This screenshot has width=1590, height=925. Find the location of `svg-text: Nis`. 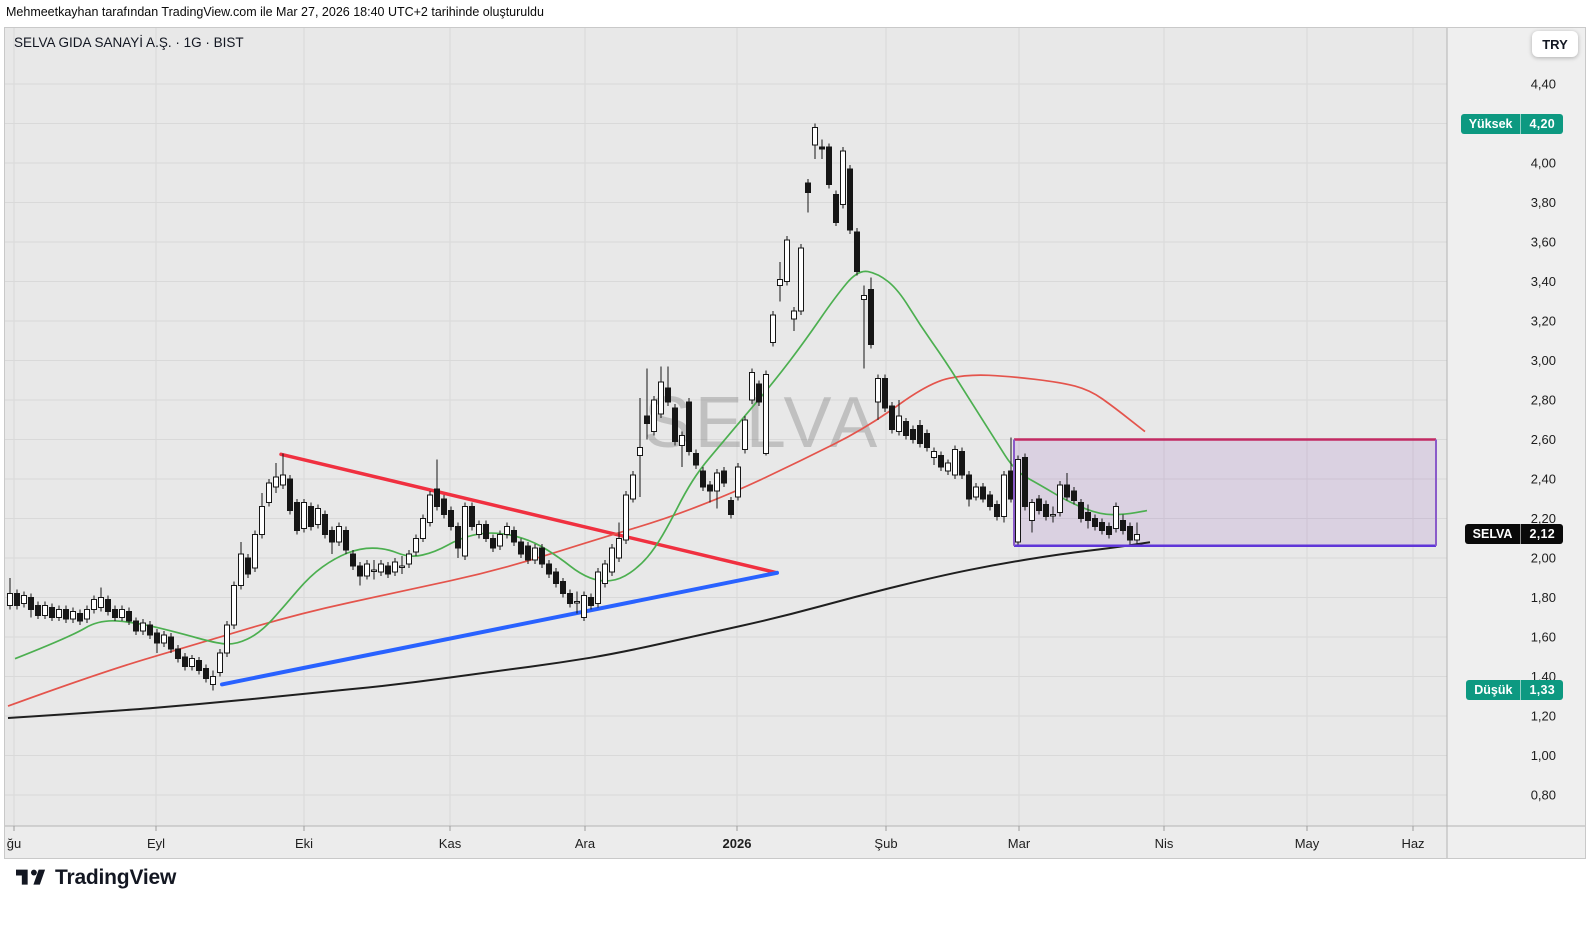

svg-text: Nis is located at coordinates (1164, 843).